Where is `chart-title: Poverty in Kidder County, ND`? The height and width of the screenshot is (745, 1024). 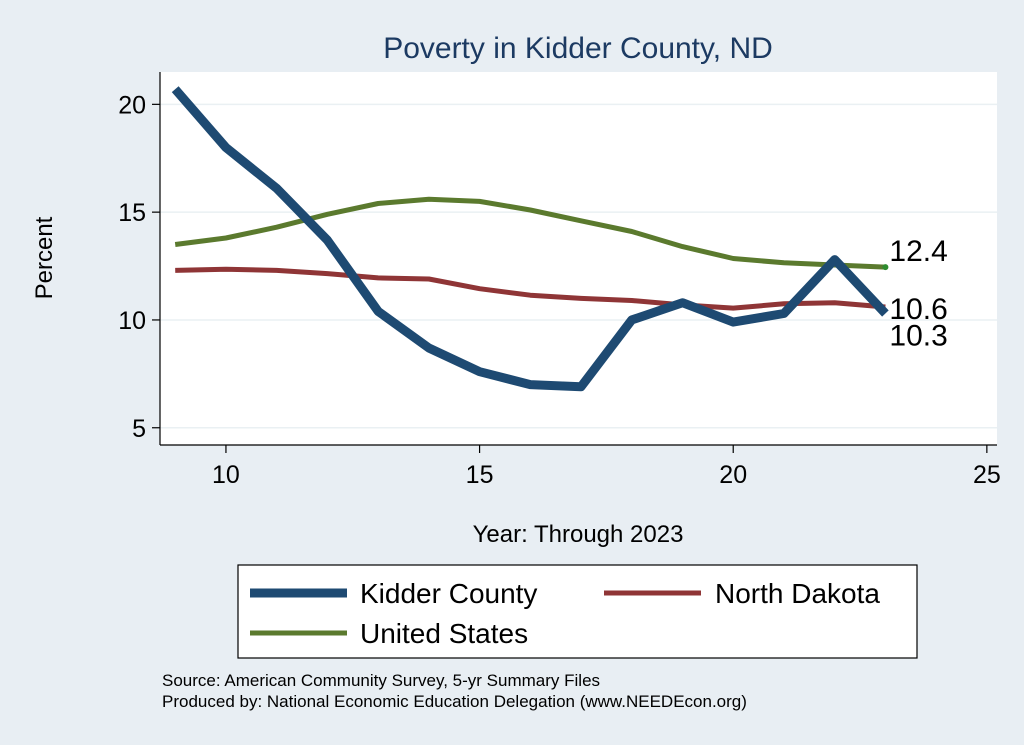
chart-title: Poverty in Kidder County, ND is located at coordinates (578, 48).